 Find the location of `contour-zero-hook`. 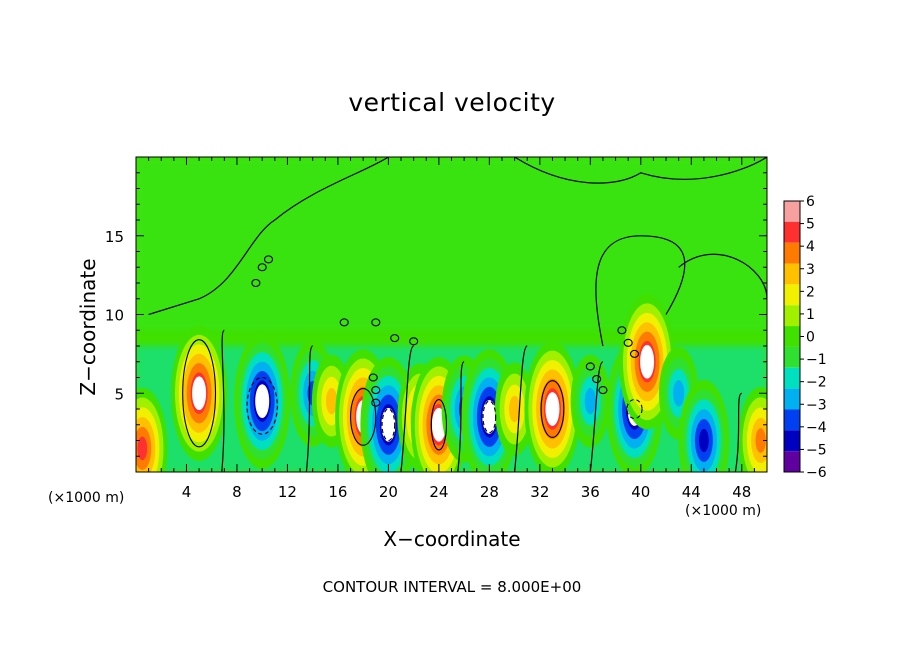

contour-zero-hook is located at coordinates (722, 276).